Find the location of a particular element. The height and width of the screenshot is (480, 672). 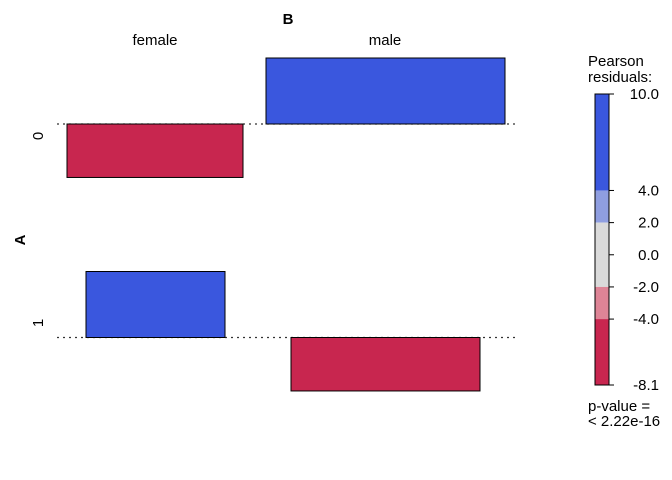

residual-bar-1-male is located at coordinates (385, 364).